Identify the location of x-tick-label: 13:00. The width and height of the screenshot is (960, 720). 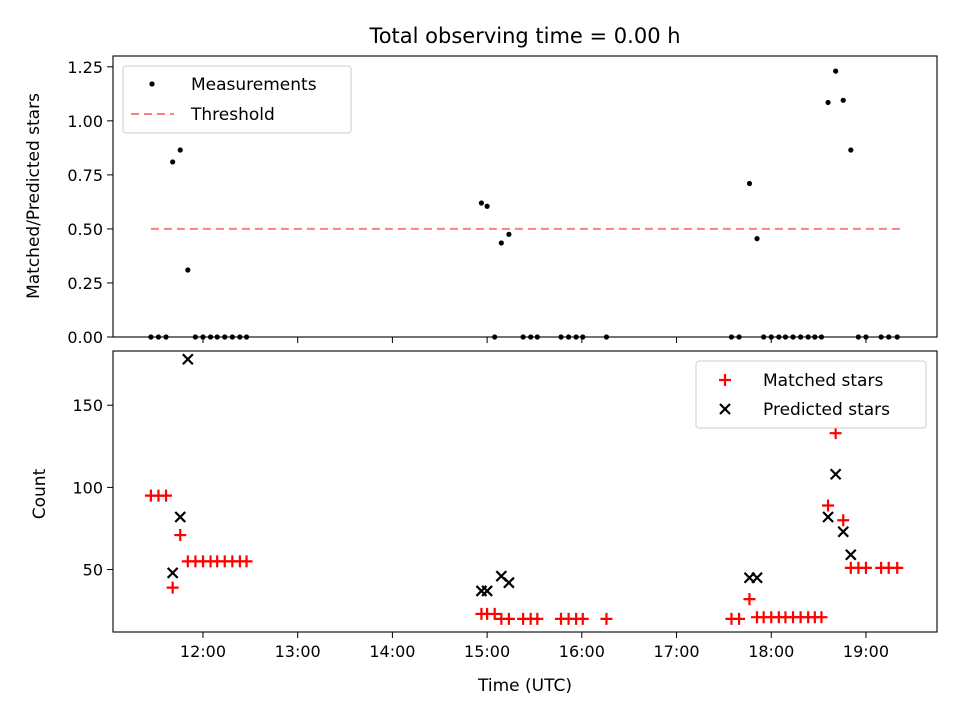
(298, 651).